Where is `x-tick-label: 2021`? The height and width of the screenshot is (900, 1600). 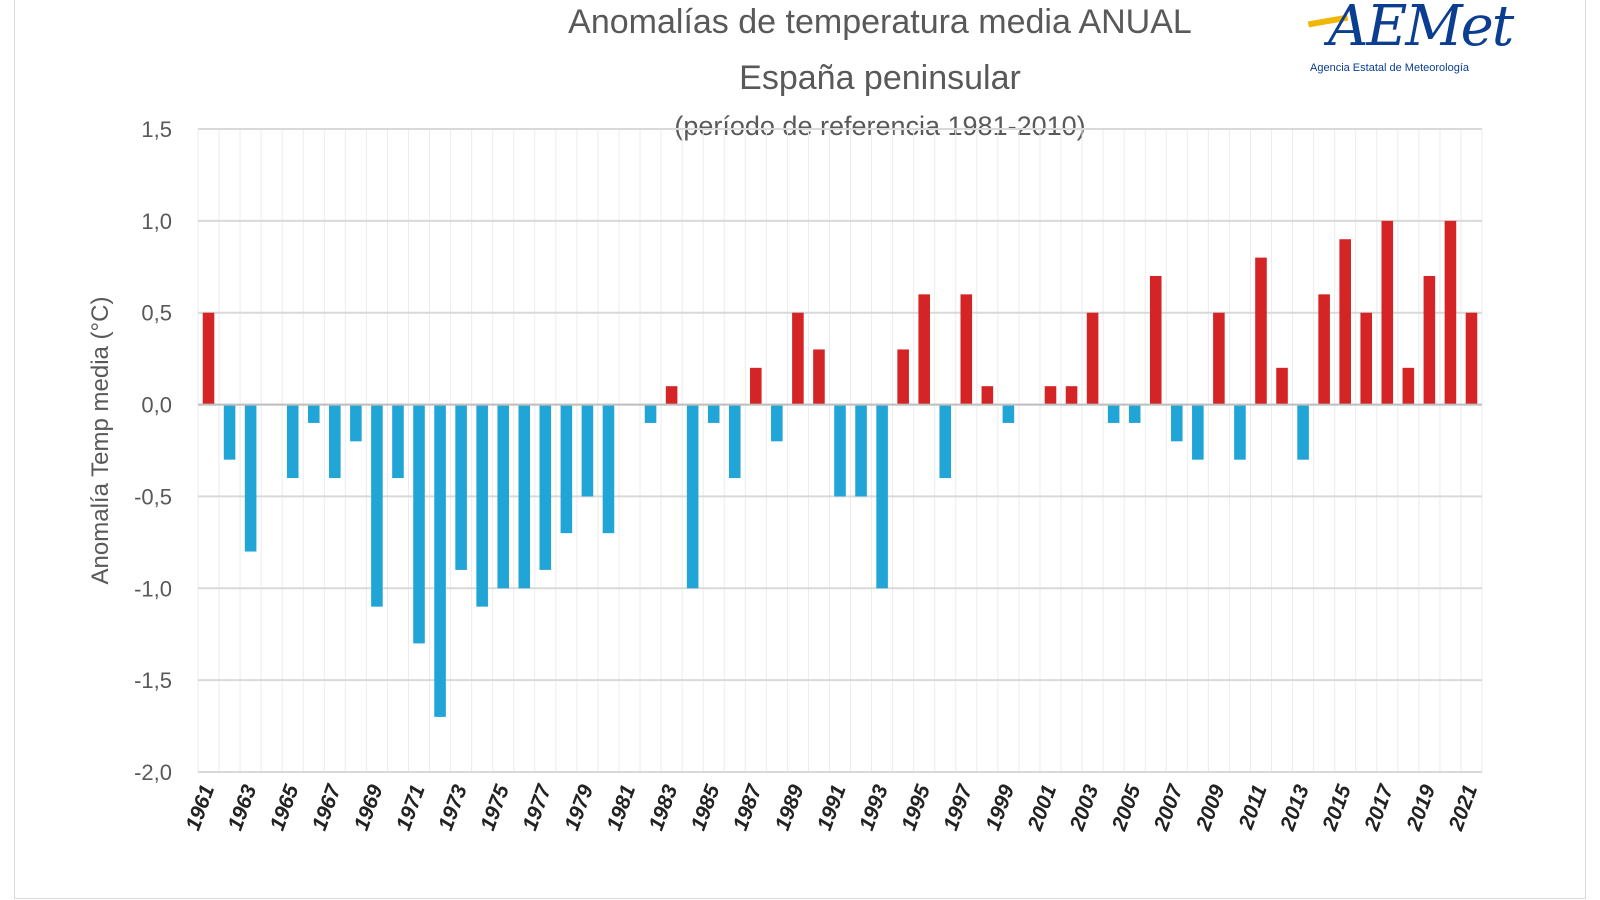
x-tick-label: 2021 is located at coordinates (1463, 808).